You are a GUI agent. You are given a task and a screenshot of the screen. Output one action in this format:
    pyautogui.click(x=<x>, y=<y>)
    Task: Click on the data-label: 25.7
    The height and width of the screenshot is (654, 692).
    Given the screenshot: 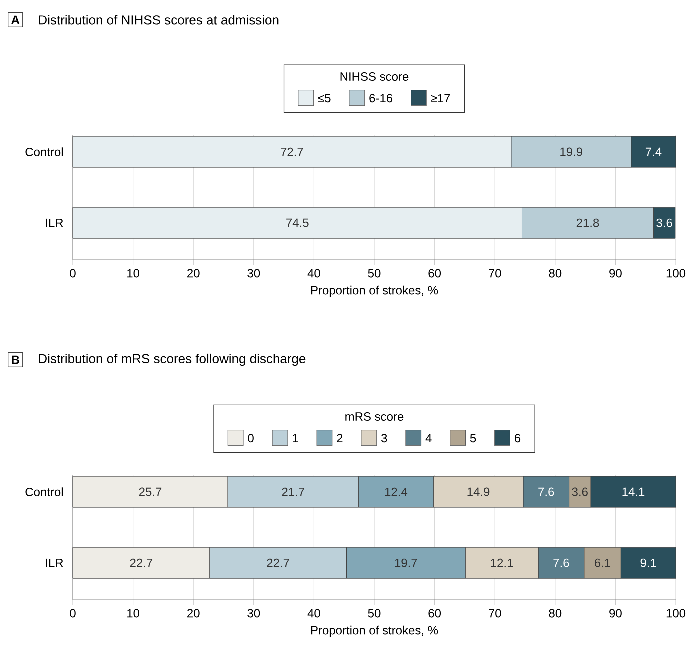 What is the action you would take?
    pyautogui.click(x=150, y=492)
    